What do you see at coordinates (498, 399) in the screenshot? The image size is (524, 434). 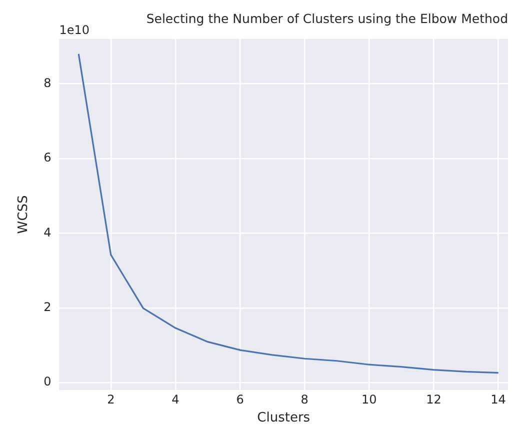 I see `x-tick-label: 14` at bounding box center [498, 399].